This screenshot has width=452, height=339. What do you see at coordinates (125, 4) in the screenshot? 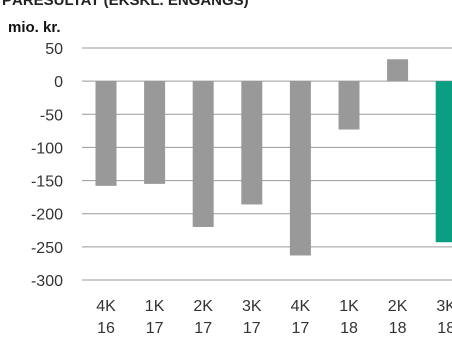
I see `chart-title: PÅRESULTAT (EKSKL. ENGANGS)` at bounding box center [125, 4].